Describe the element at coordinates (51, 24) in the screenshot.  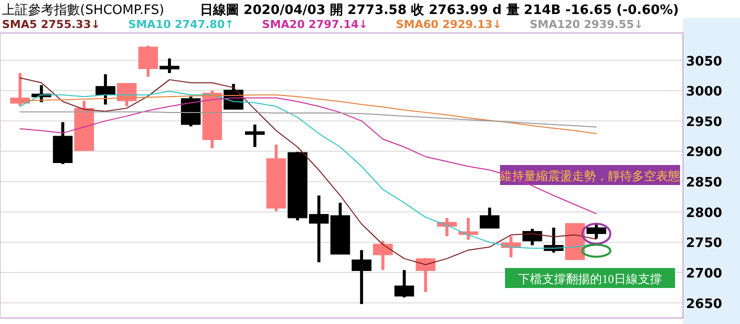
I see `text: SMA5 2755.33↓` at that location.